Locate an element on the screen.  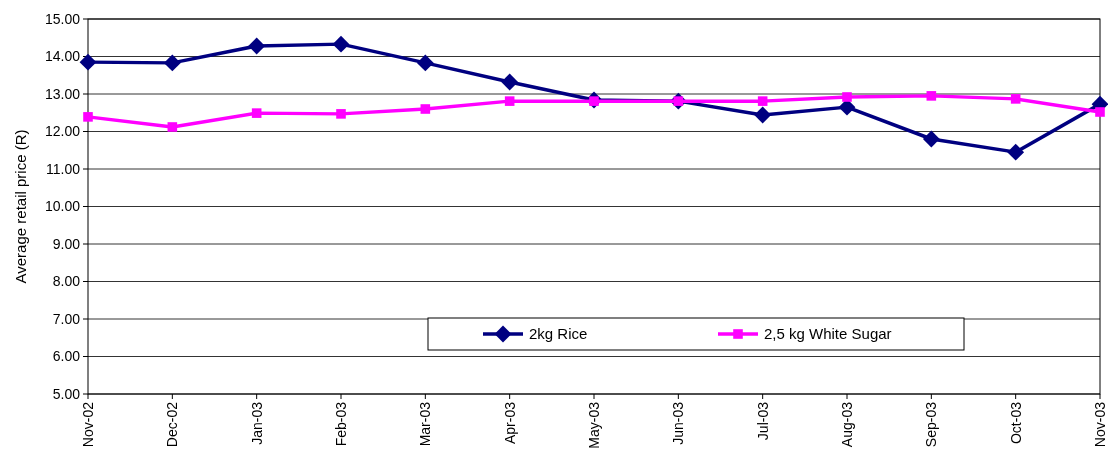
x-tick-label: Aug-03 is located at coordinates (847, 424).